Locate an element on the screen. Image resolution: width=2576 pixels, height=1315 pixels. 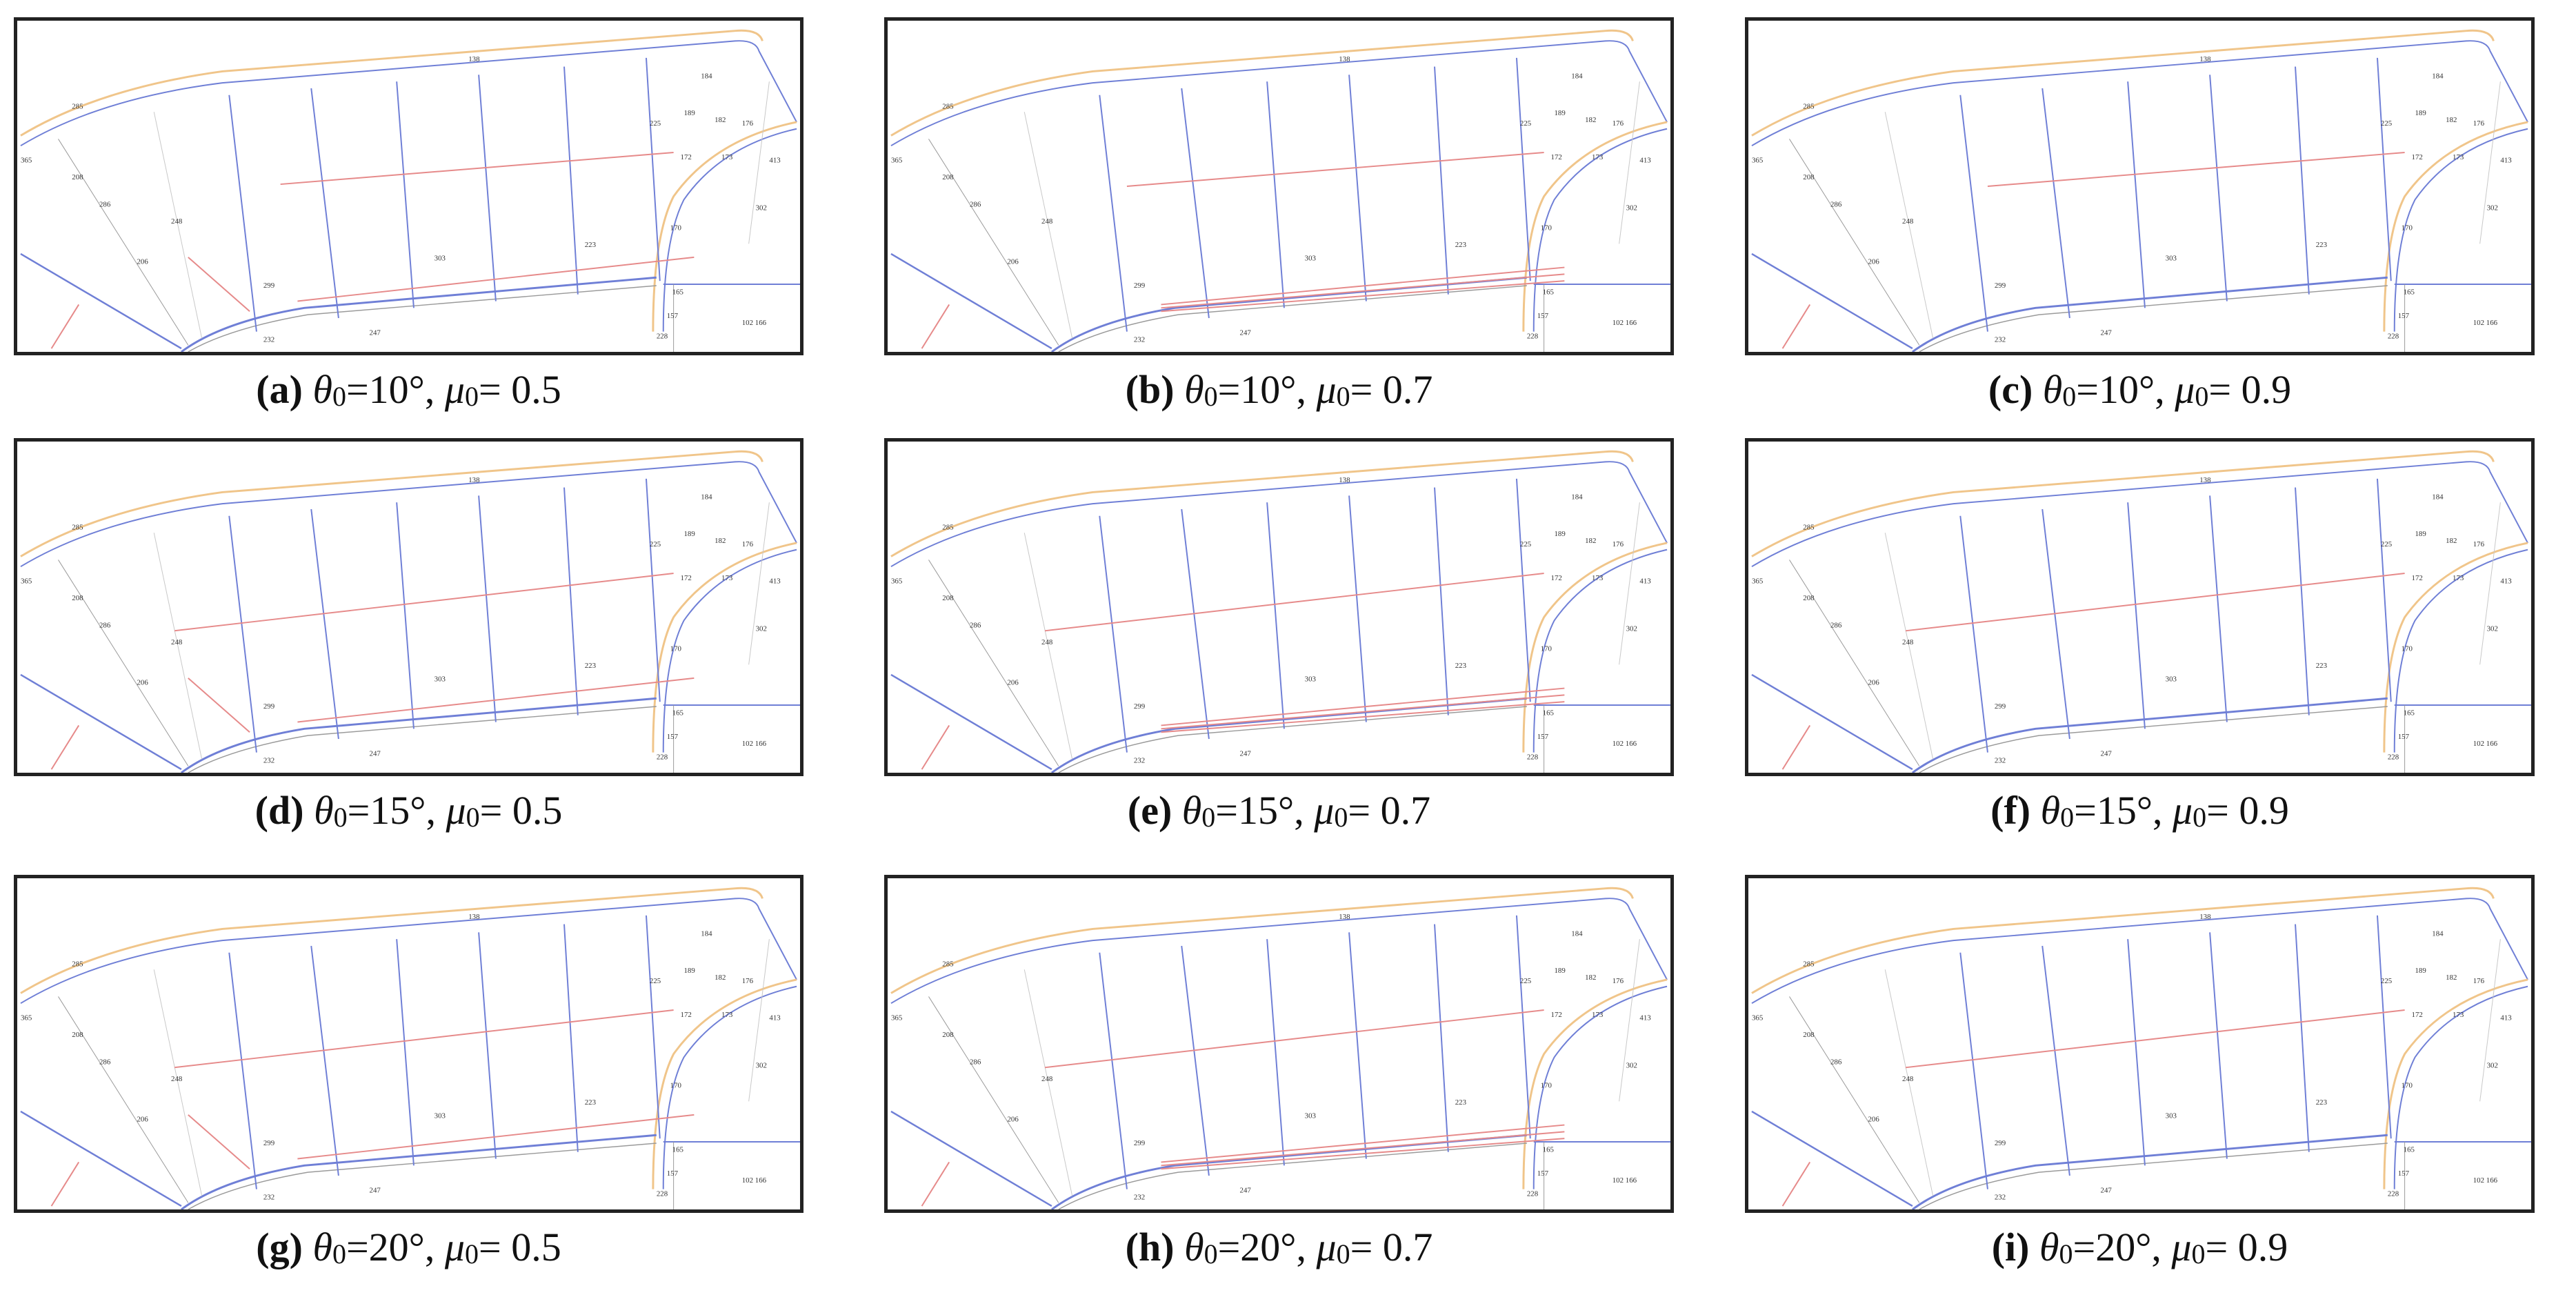
left-red-stub is located at coordinates (935, 747).